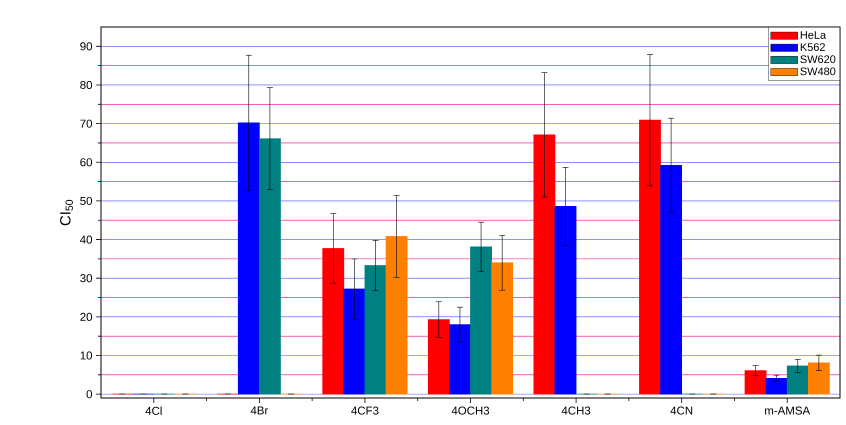 The height and width of the screenshot is (425, 846). I want to click on y-axis-title: CI$_{50}$, so click(66, 213).